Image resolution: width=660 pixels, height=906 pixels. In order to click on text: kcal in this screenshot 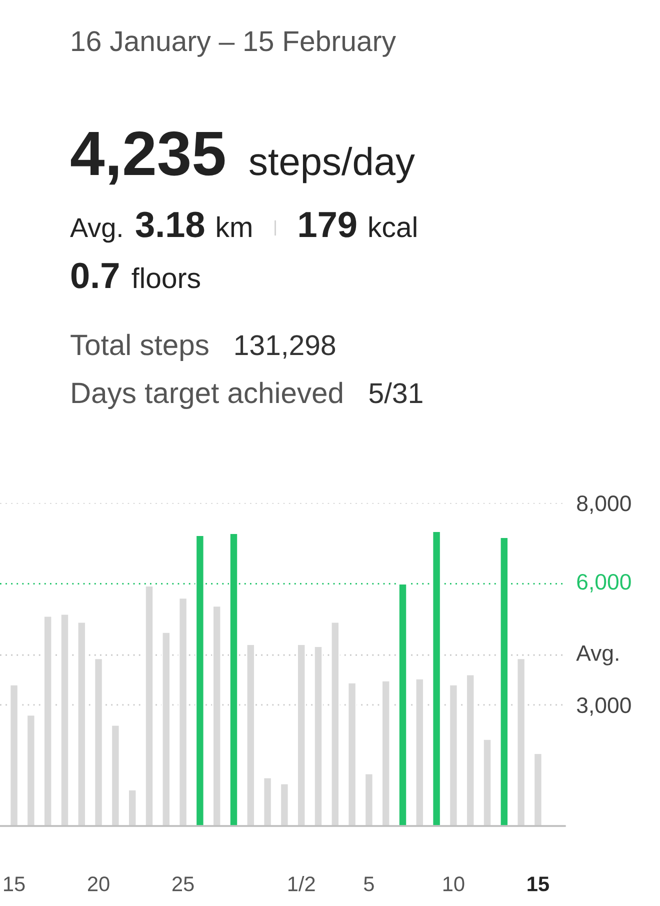, I will do `click(392, 227)`.